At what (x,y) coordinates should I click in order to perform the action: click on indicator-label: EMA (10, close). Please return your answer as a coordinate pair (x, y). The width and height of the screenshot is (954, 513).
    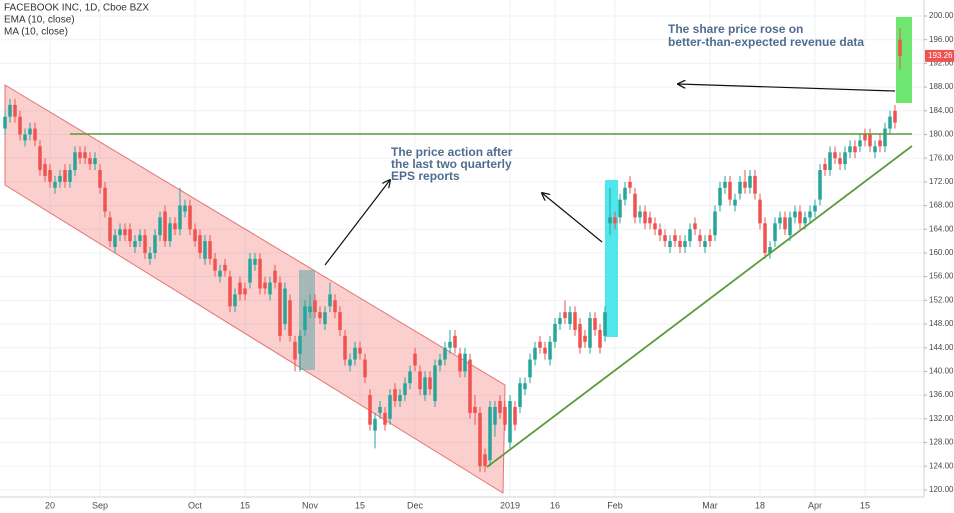
    Looking at the image, I should click on (39, 20).